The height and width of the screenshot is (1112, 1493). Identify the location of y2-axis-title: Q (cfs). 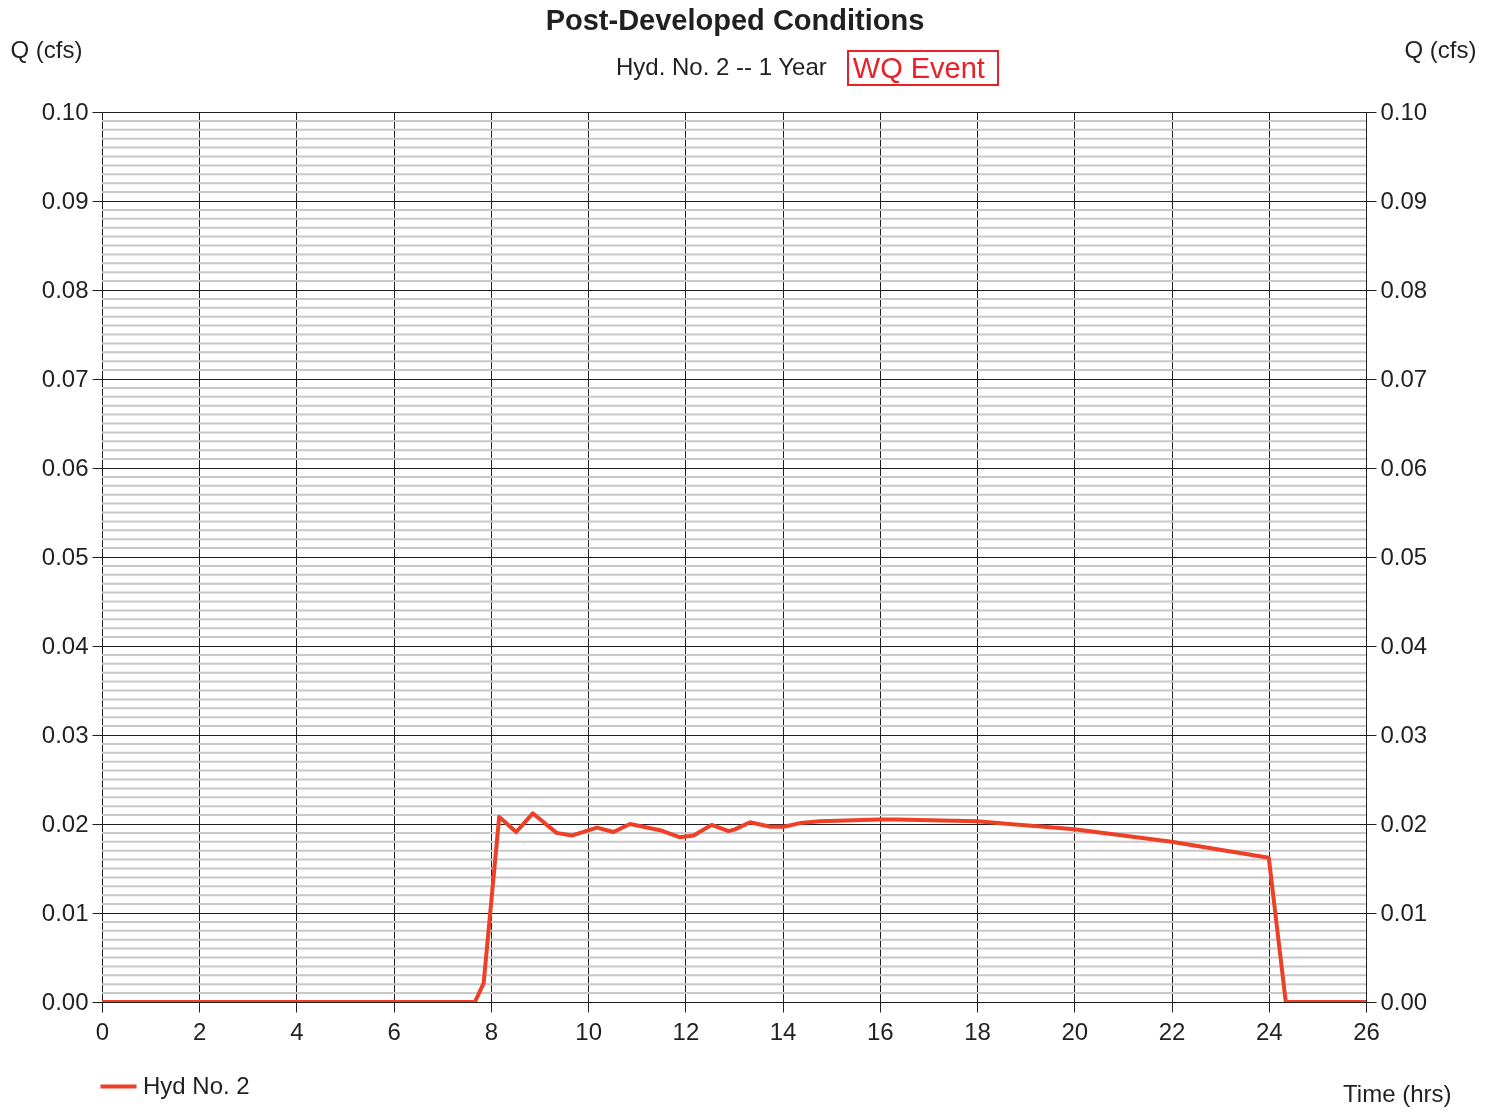
(1440, 49).